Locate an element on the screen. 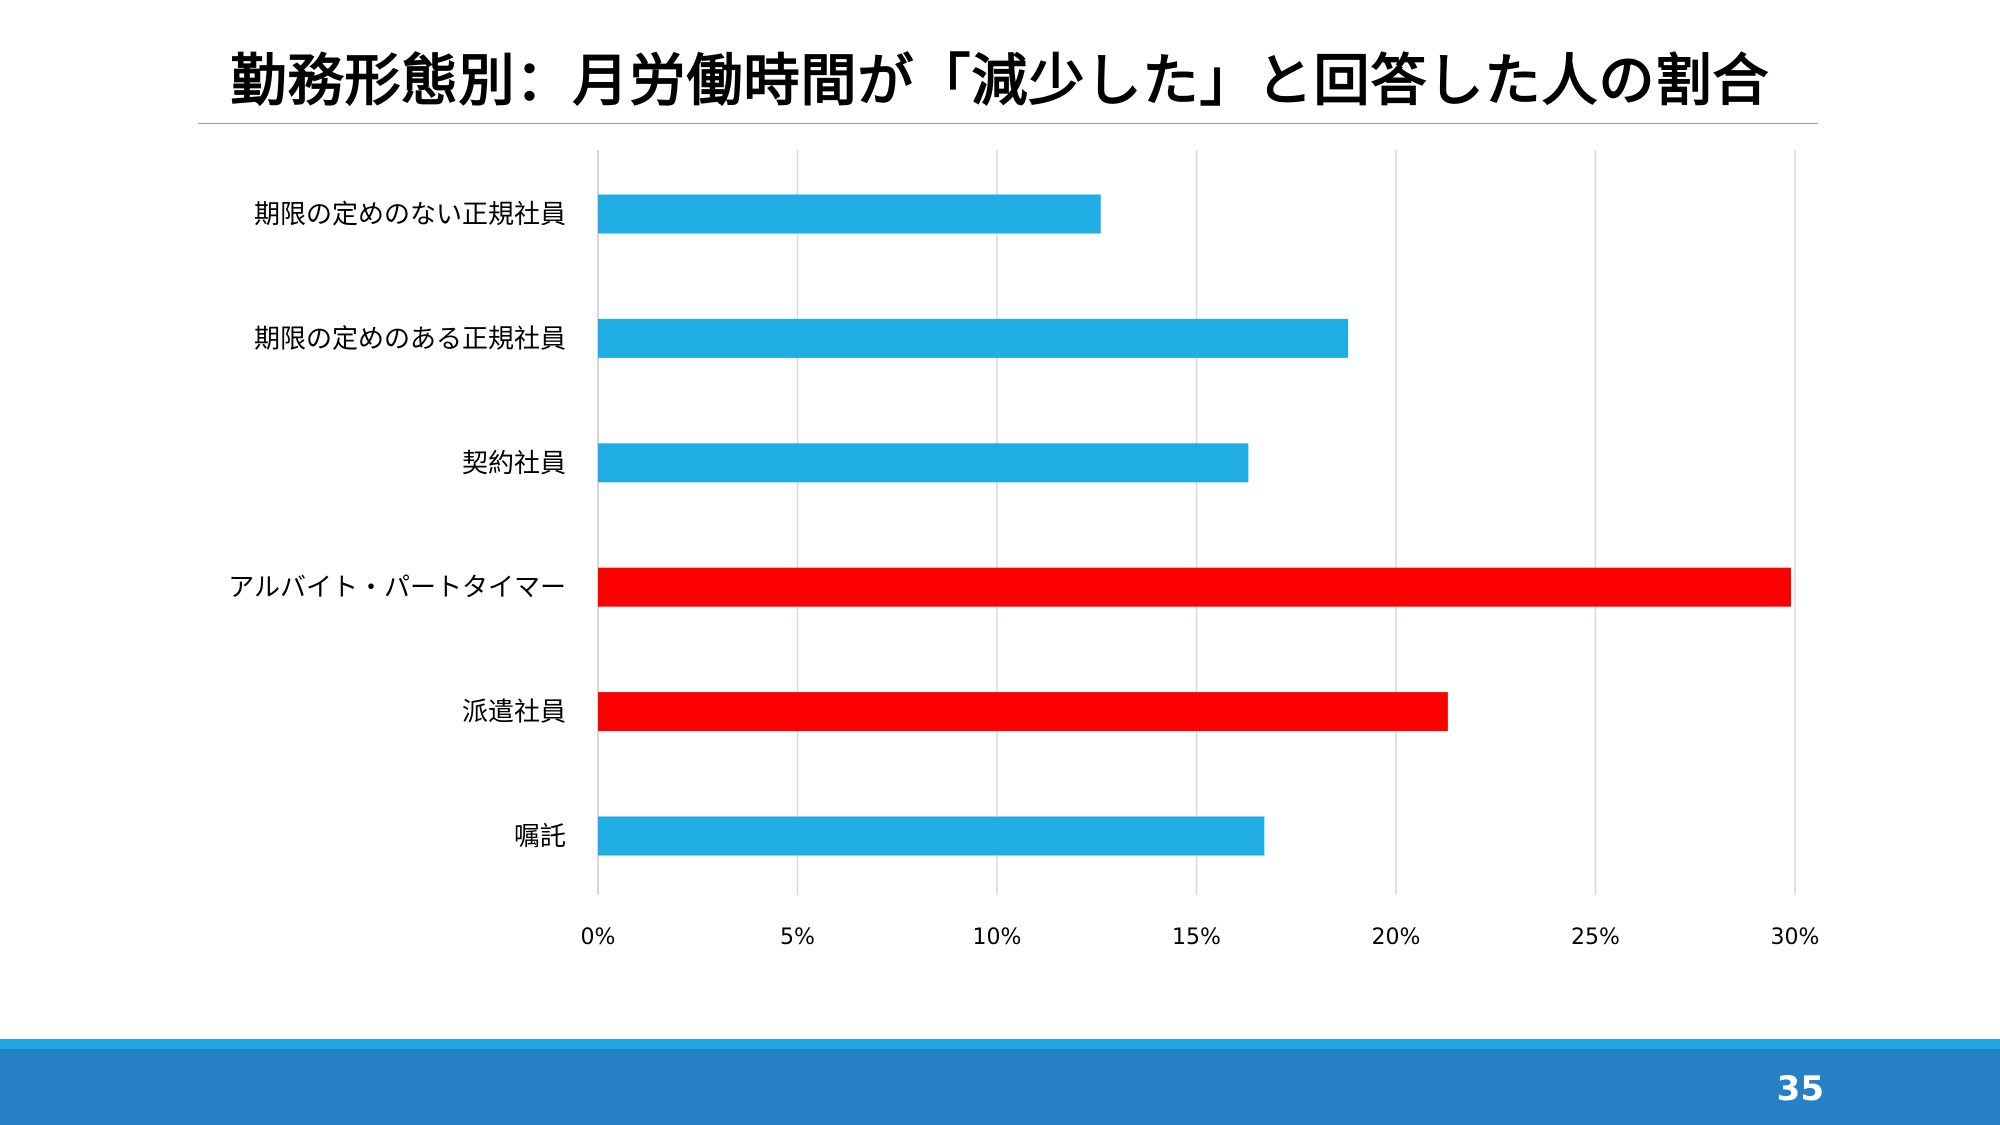  x-tick-label: 10% is located at coordinates (997, 937).